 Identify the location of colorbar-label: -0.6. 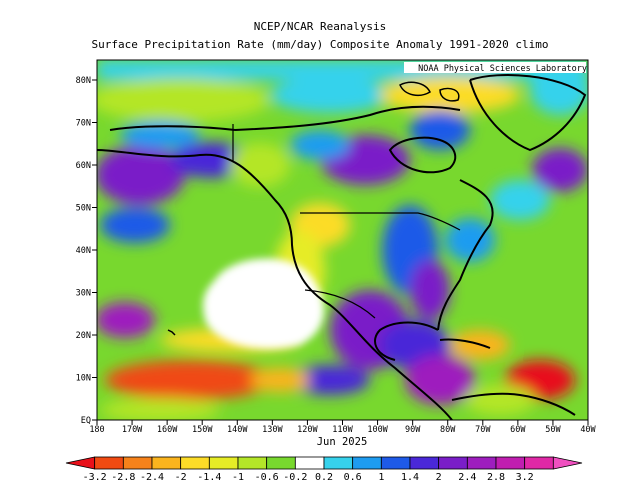
(267, 477).